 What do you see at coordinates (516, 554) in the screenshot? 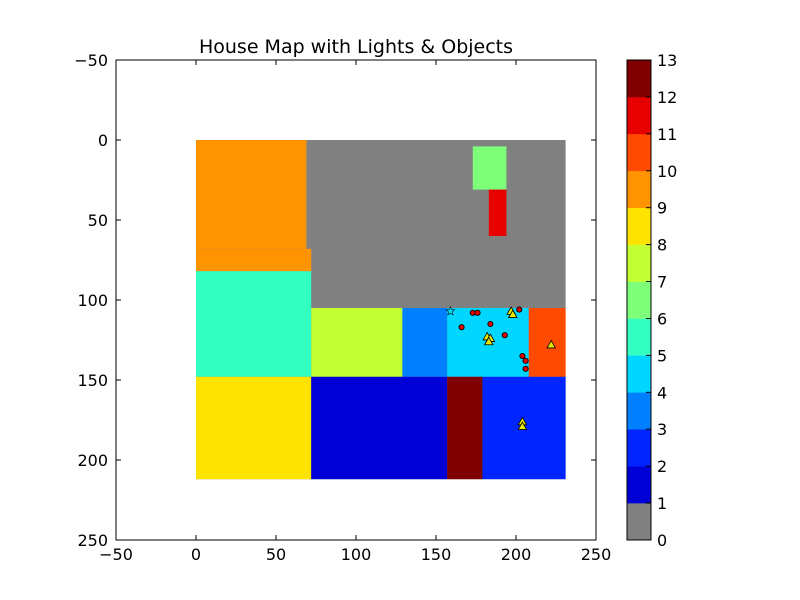
I see `x-tick-label-5: 200` at bounding box center [516, 554].